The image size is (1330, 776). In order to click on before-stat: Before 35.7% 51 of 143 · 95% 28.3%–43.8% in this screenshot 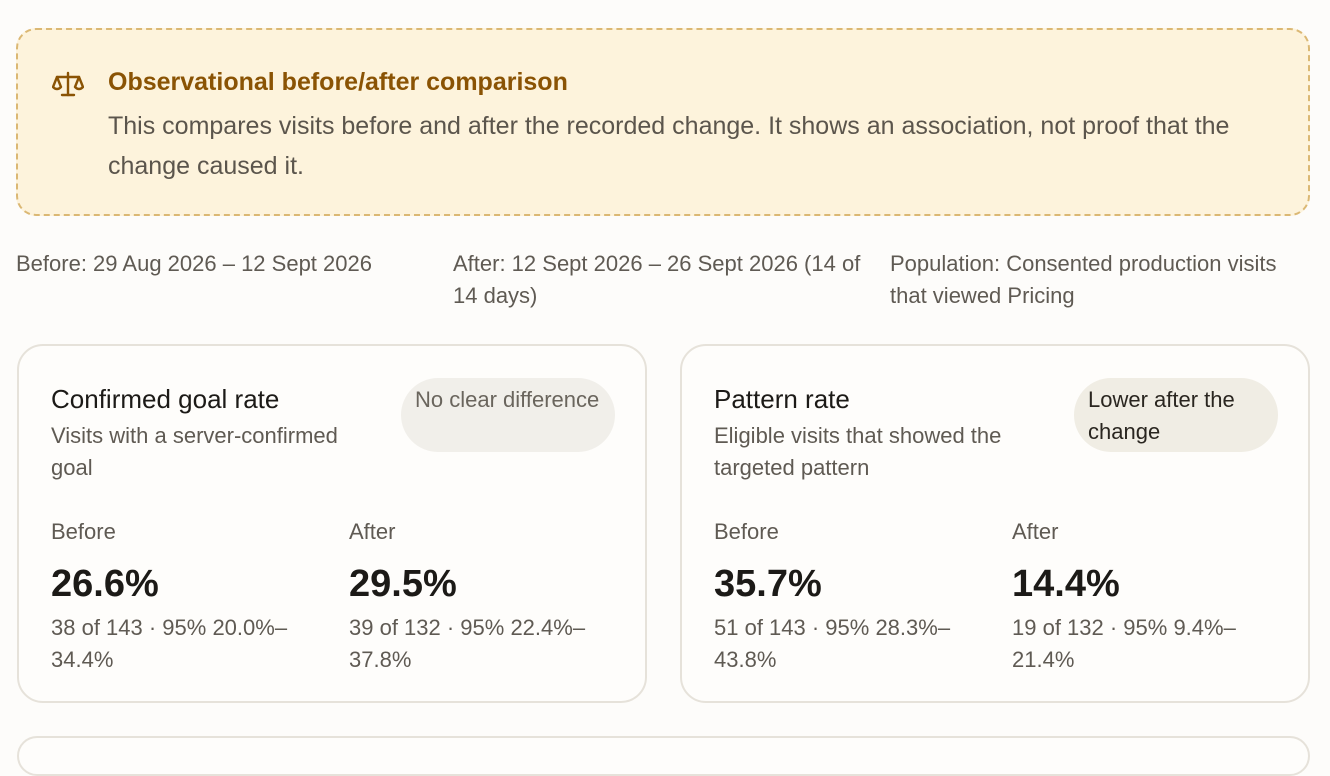, I will do `click(859, 596)`.